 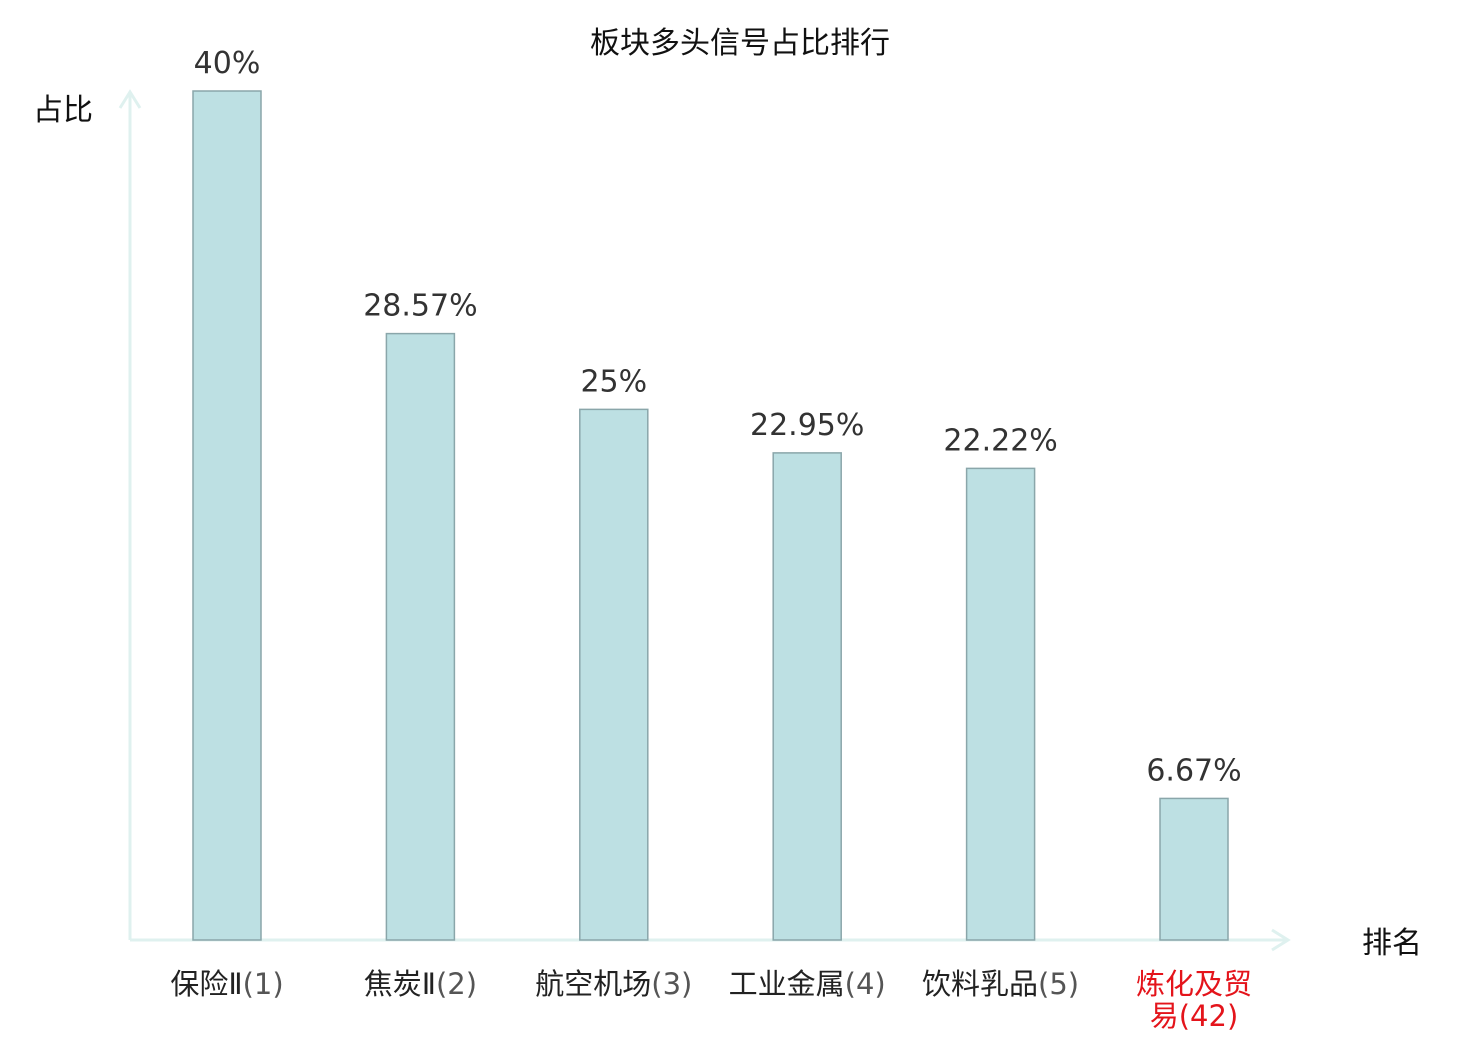 I want to click on category-rank: (5), so click(x=1058, y=984).